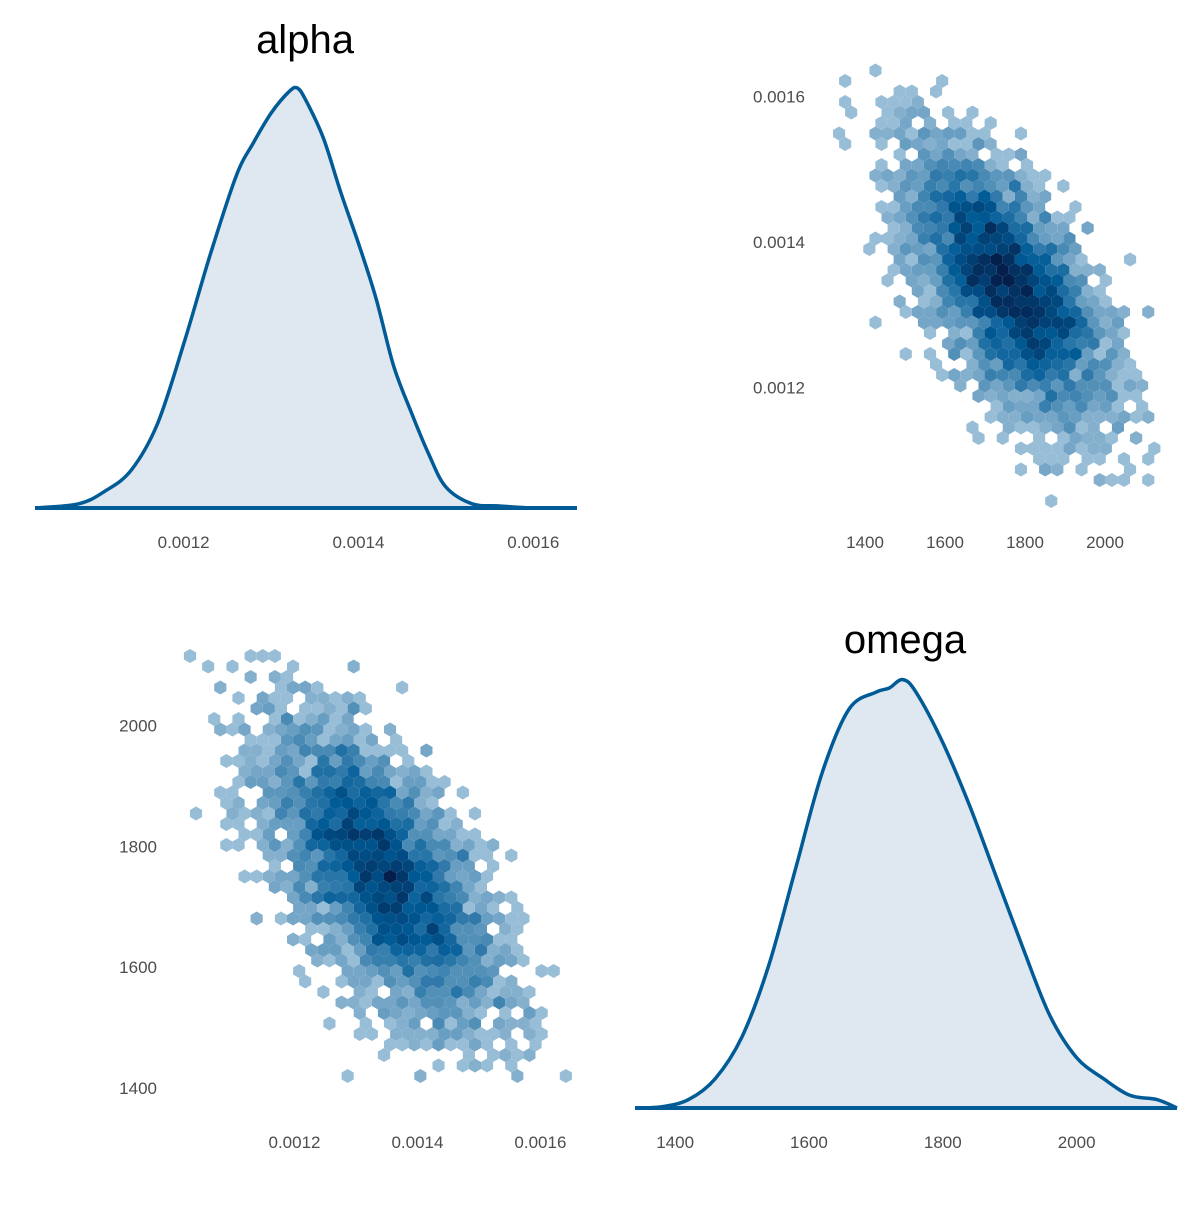 The height and width of the screenshot is (1205, 1200). I want to click on omega-vs-alpha-x-tick-label: 1800, so click(1025, 542).